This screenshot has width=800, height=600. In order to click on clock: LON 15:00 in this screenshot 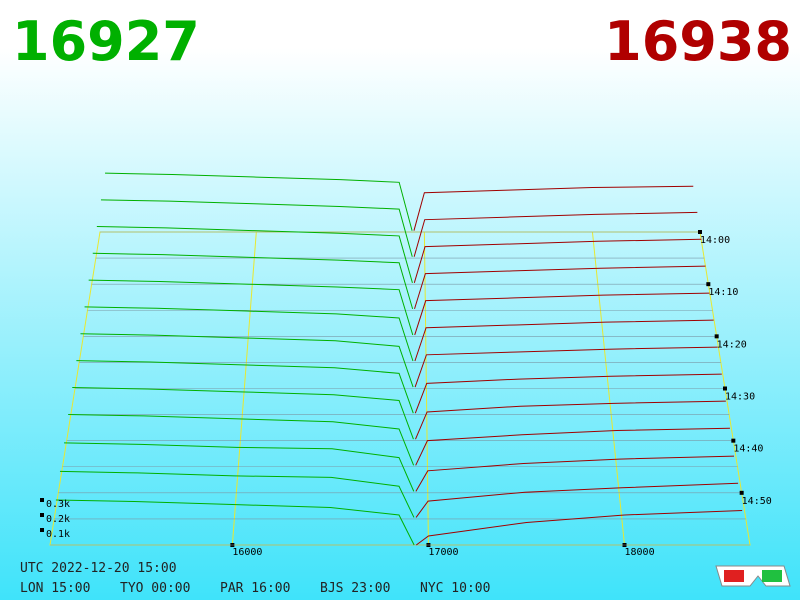, I will do `click(55, 588)`.